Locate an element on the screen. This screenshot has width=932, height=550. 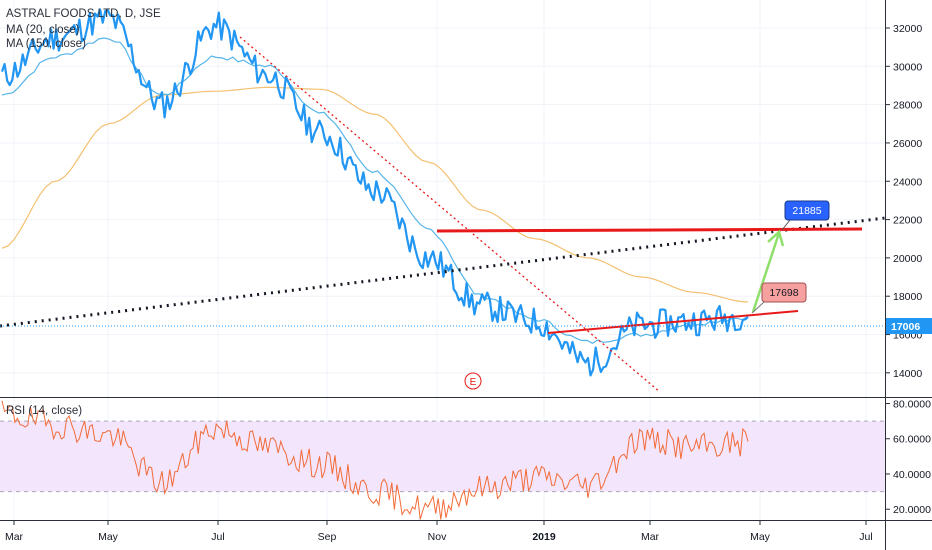
earnings-marker: E is located at coordinates (473, 381).